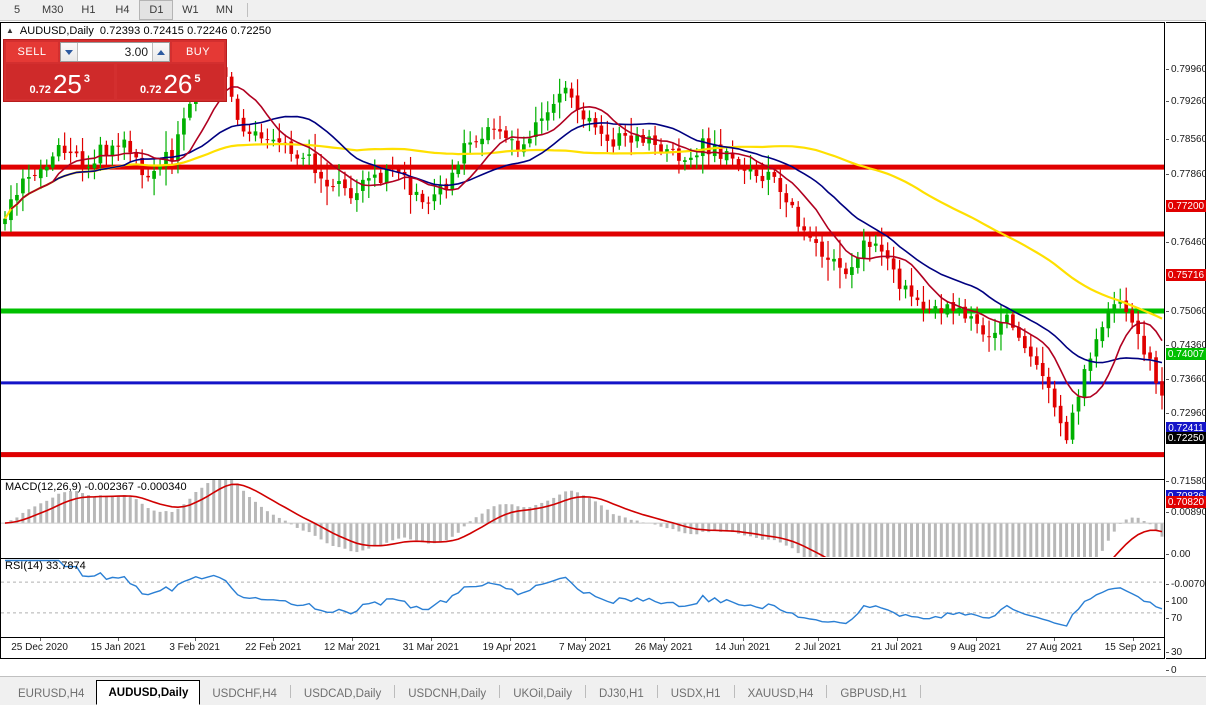 Image resolution: width=1206 pixels, height=705 pixels. What do you see at coordinates (244, 693) in the screenshot?
I see `chart-tab-usdchf-h4: USDCHF,H4` at bounding box center [244, 693].